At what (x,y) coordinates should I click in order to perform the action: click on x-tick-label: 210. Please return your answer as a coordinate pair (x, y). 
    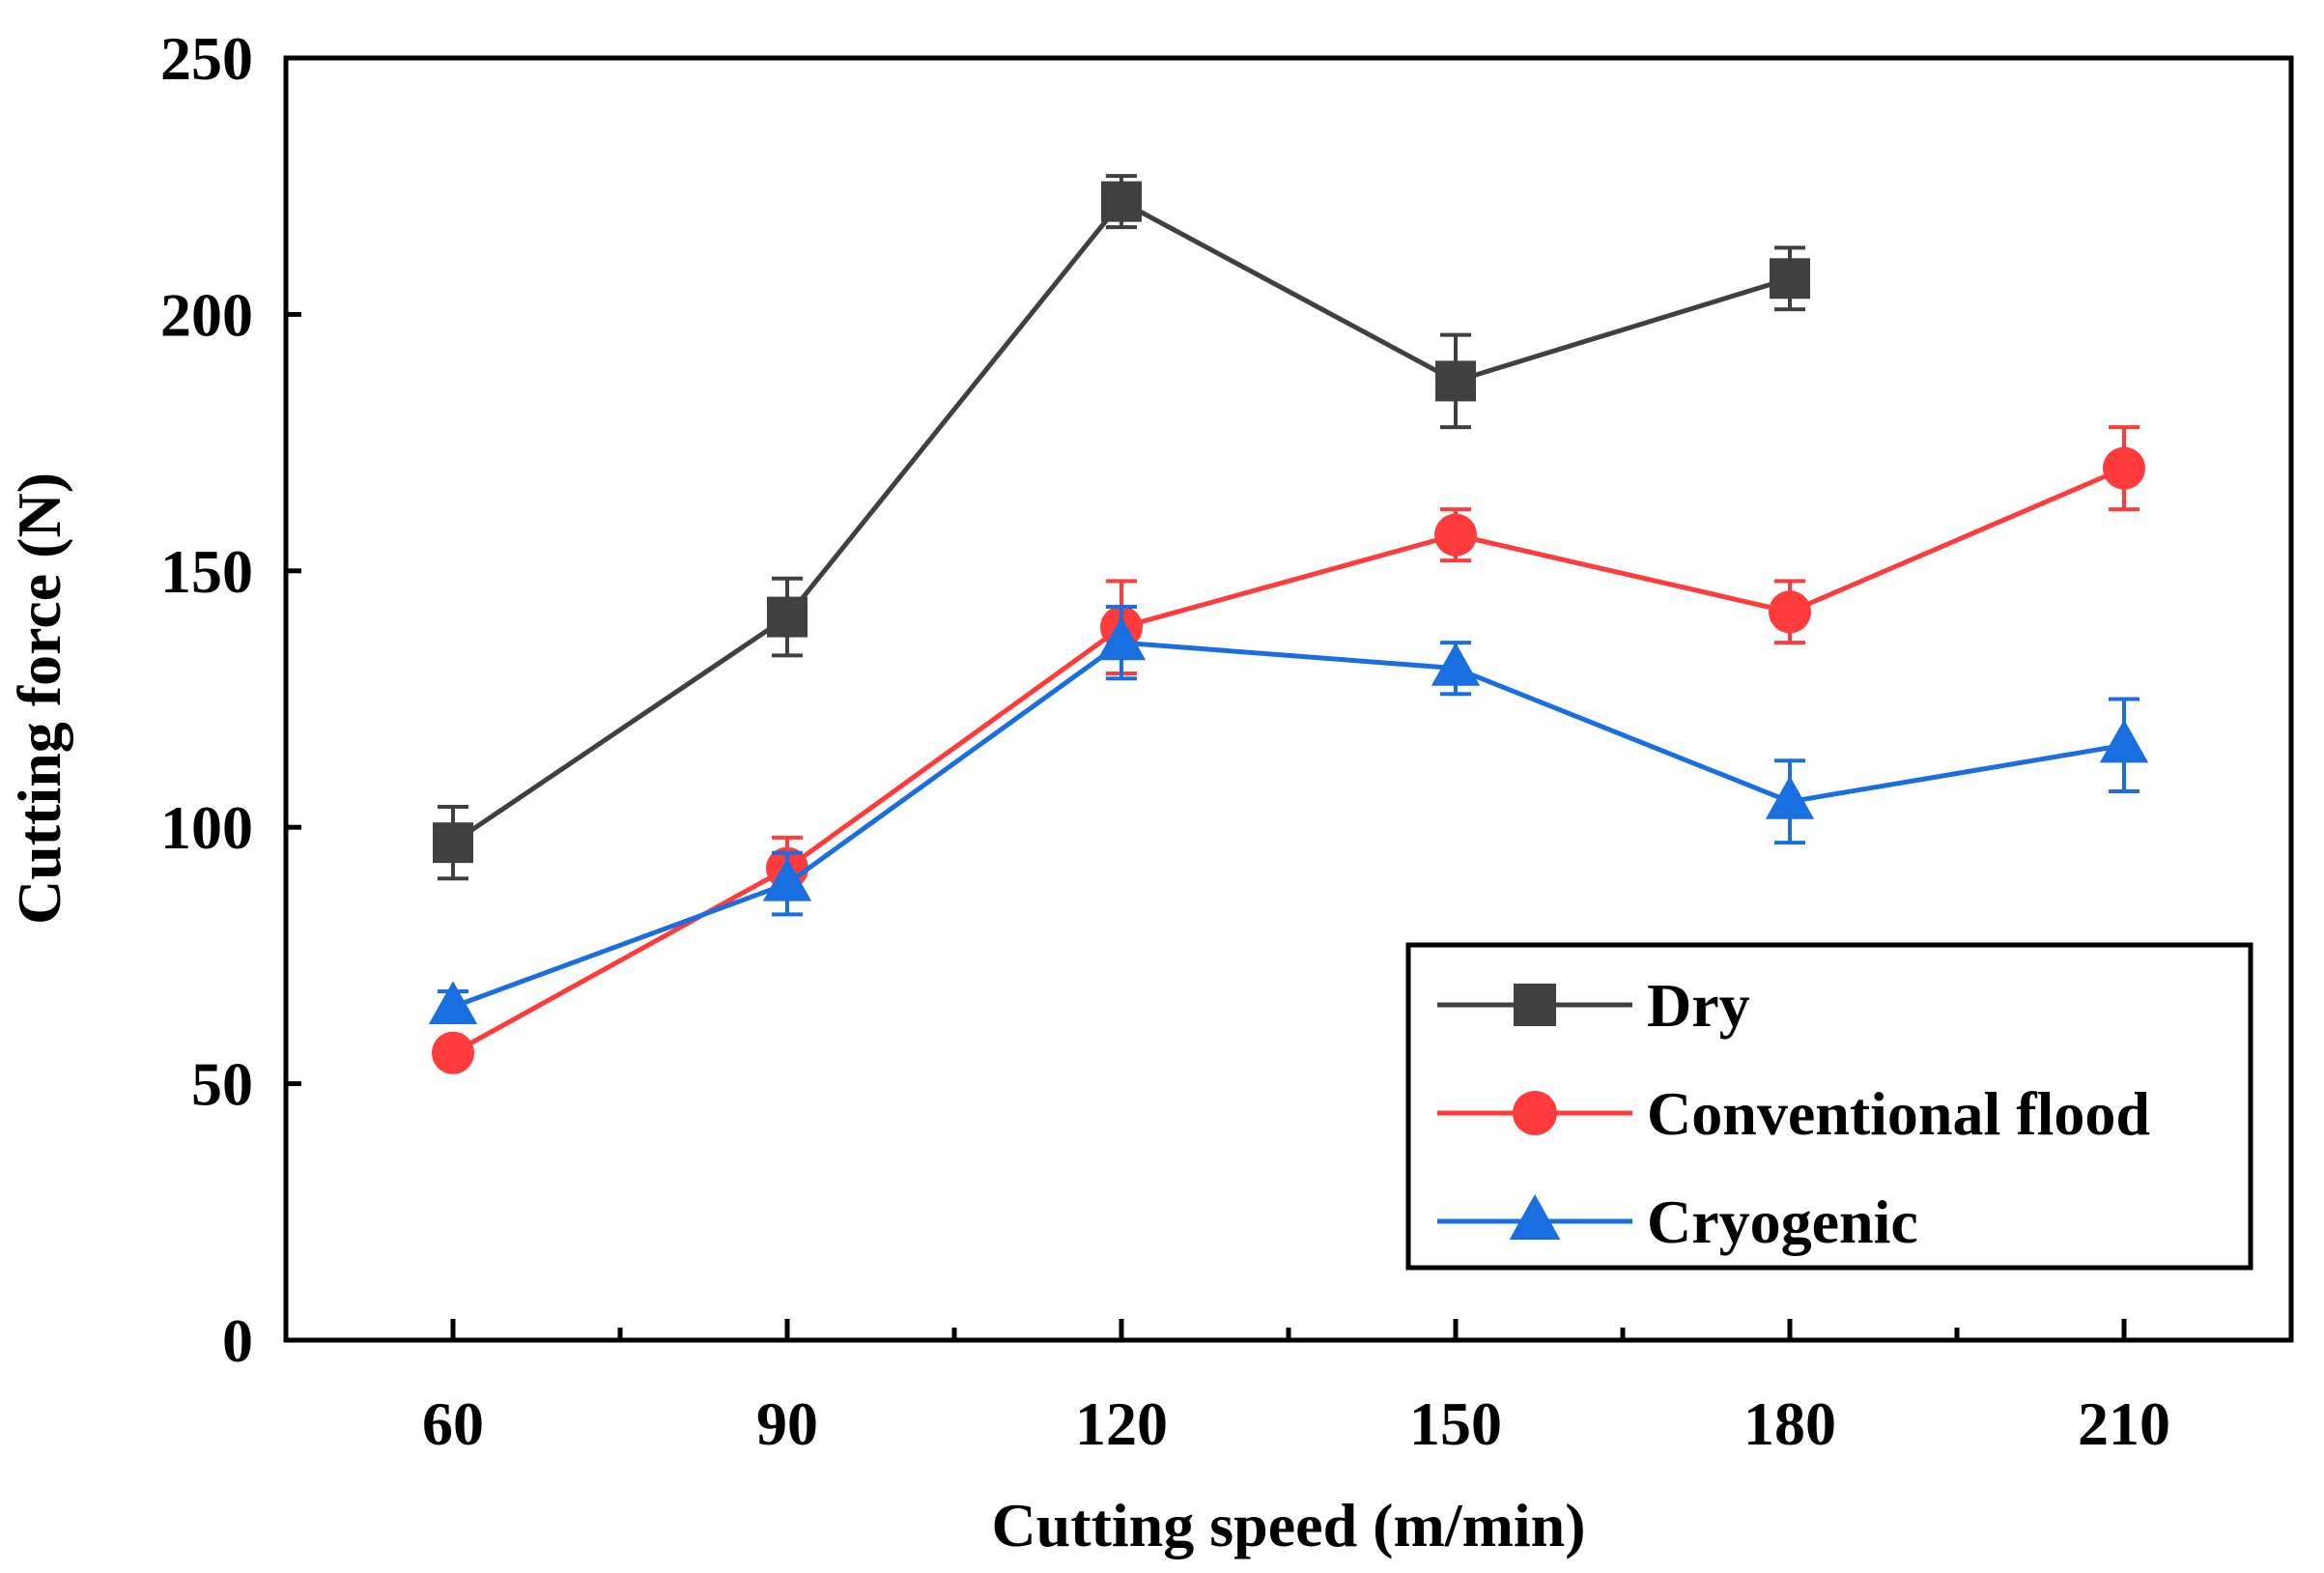
    Looking at the image, I should click on (2124, 1423).